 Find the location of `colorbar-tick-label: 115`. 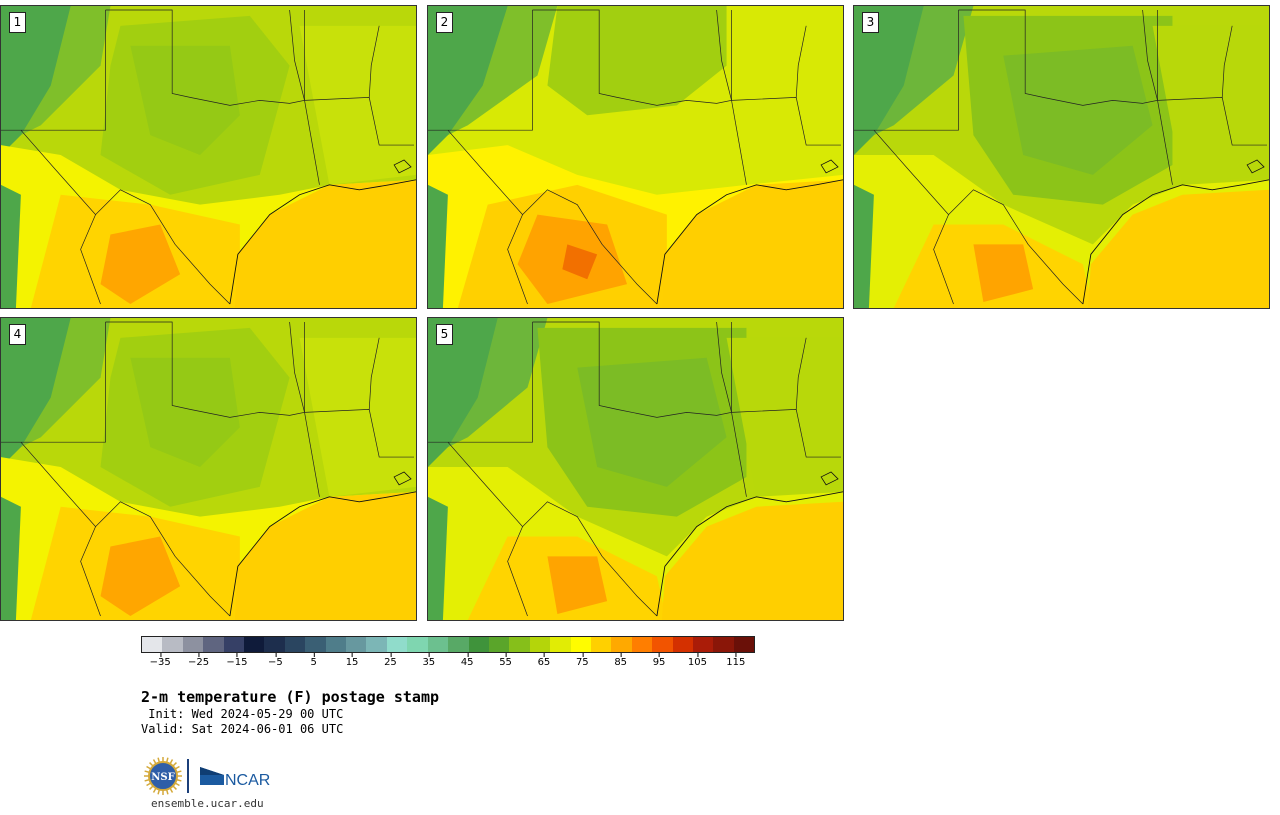

colorbar-tick-label: 115 is located at coordinates (735, 660).